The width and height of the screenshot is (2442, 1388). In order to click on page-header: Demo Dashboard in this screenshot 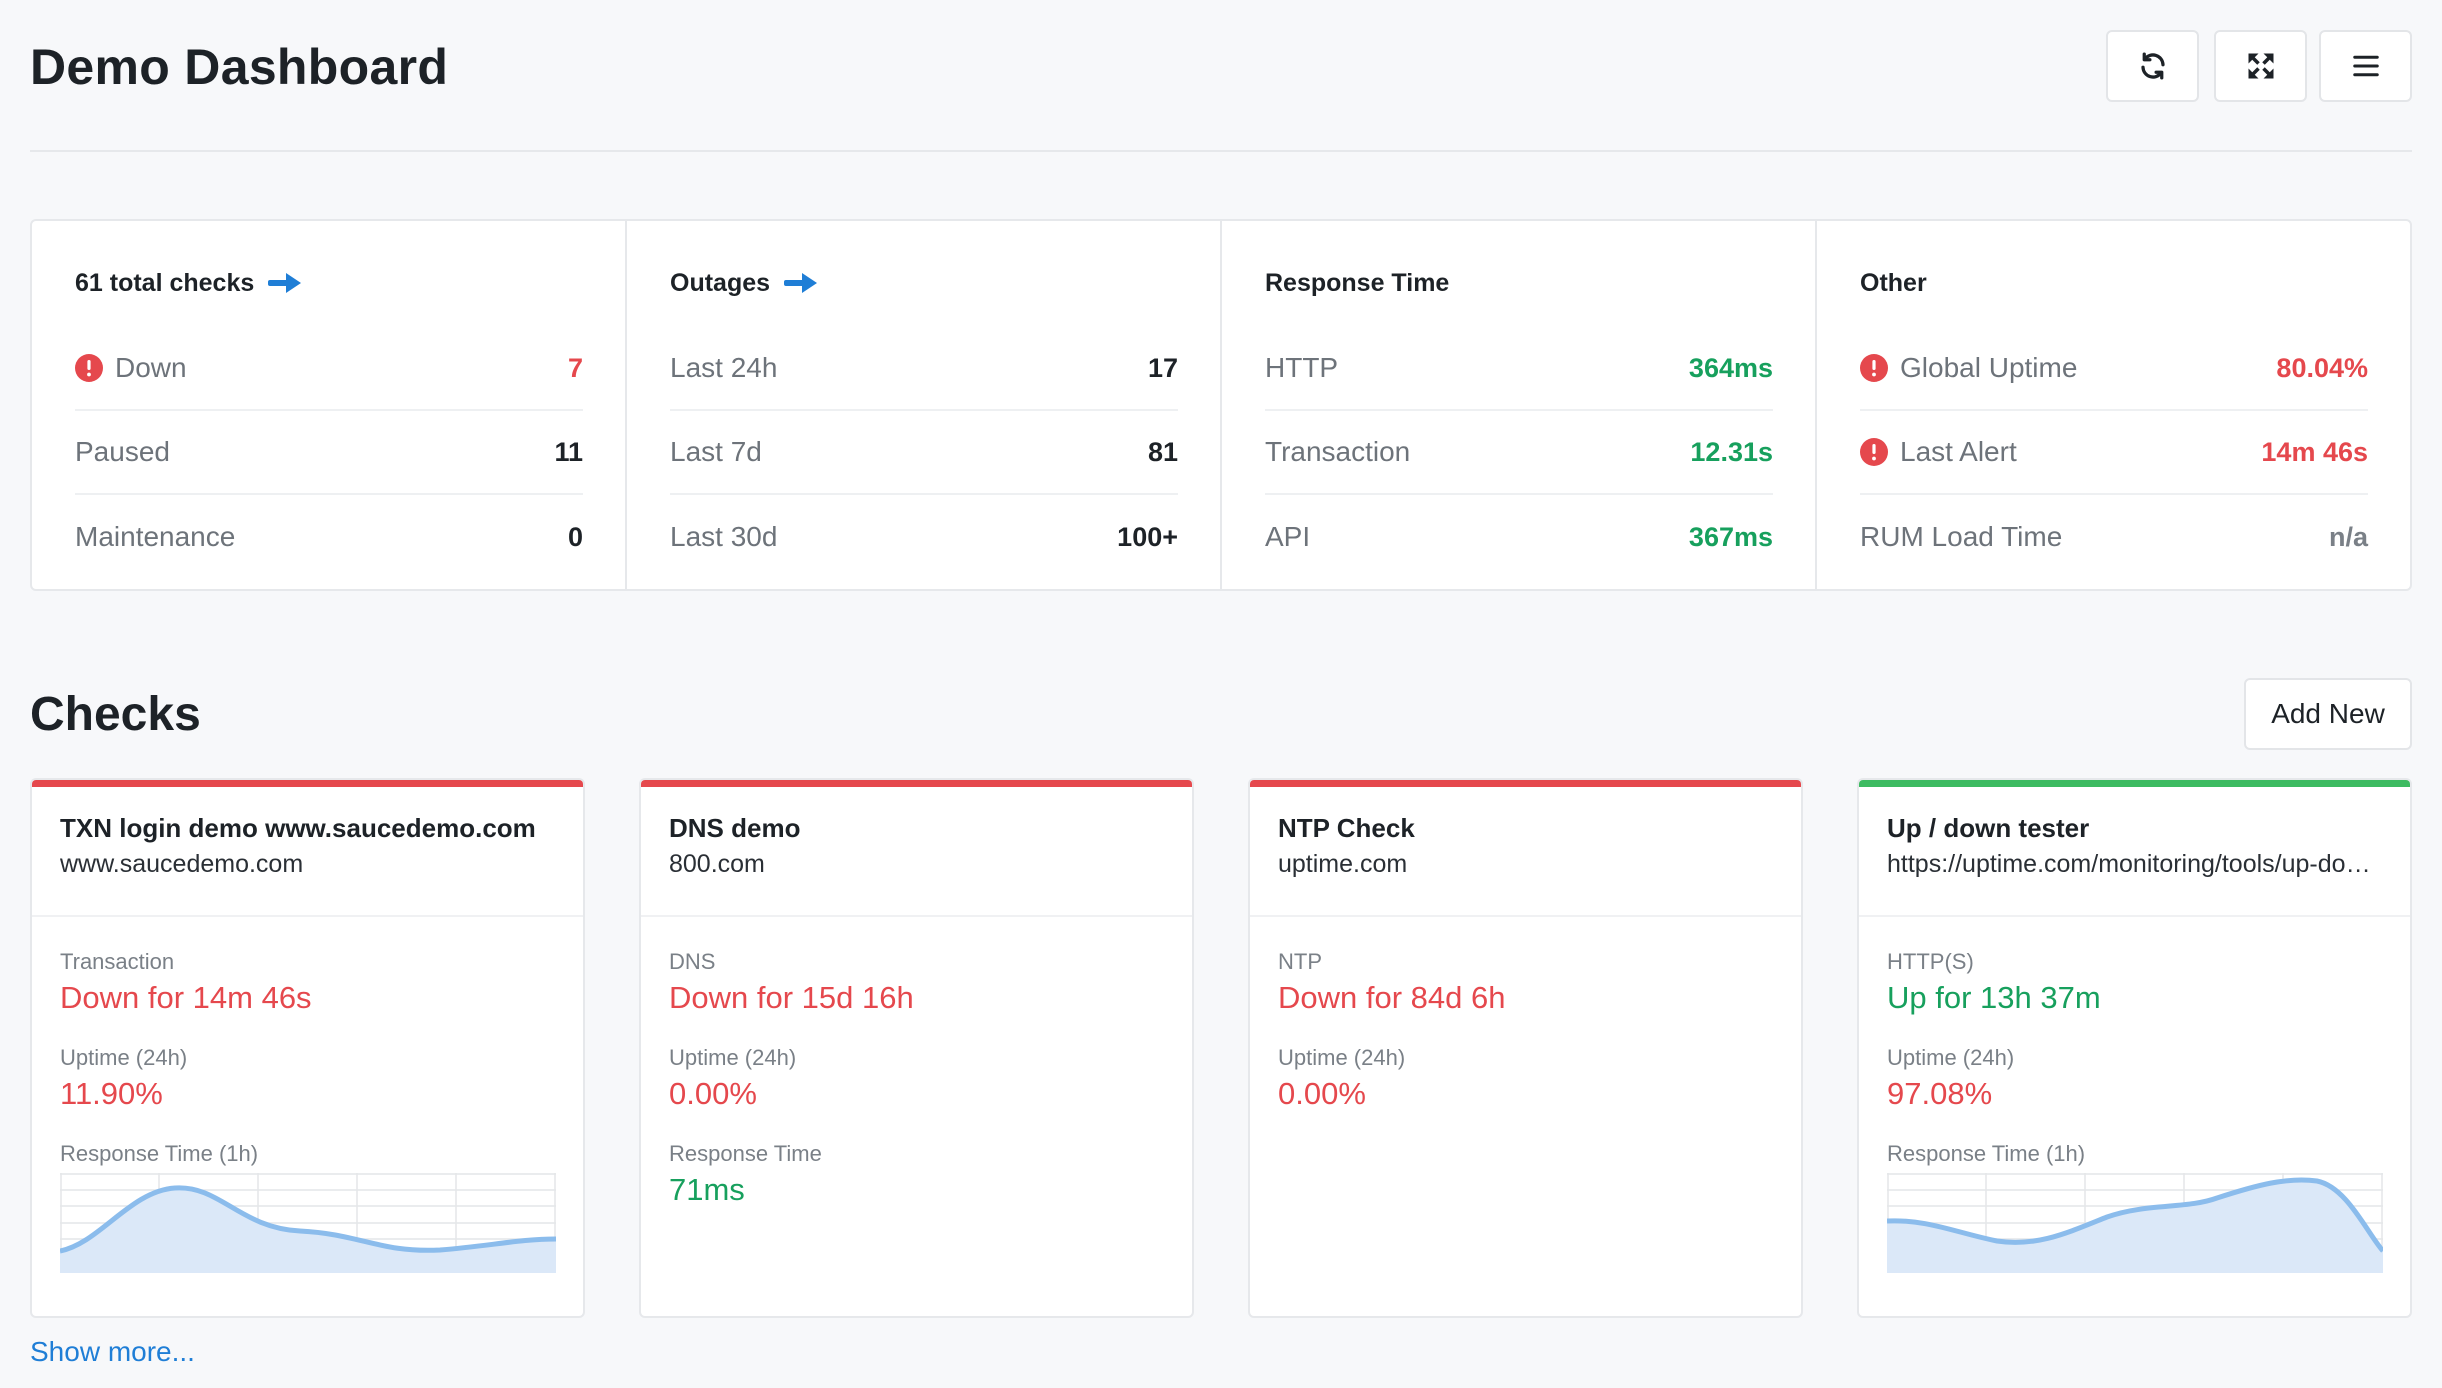, I will do `click(1221, 76)`.